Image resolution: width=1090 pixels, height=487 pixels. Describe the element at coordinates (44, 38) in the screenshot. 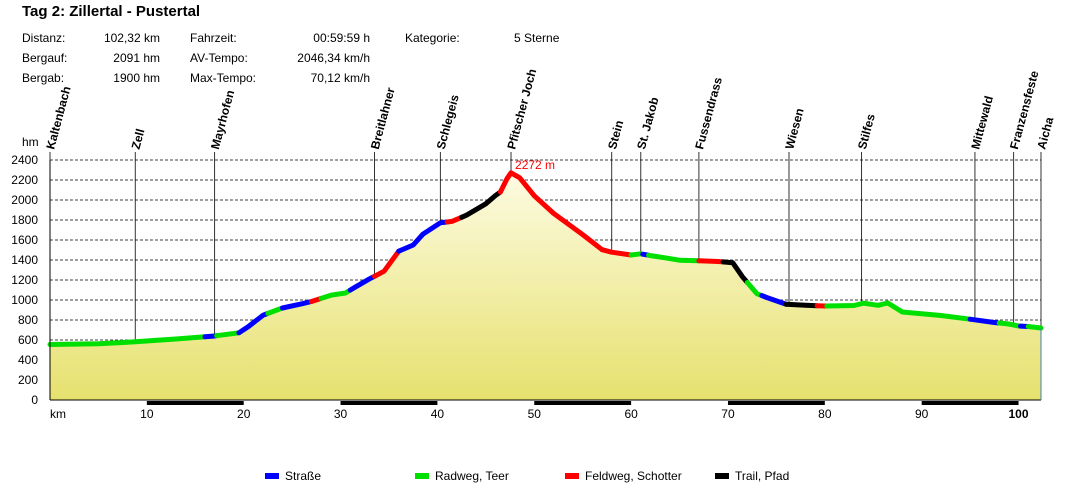

I see `distanz-label: Distanz:` at that location.